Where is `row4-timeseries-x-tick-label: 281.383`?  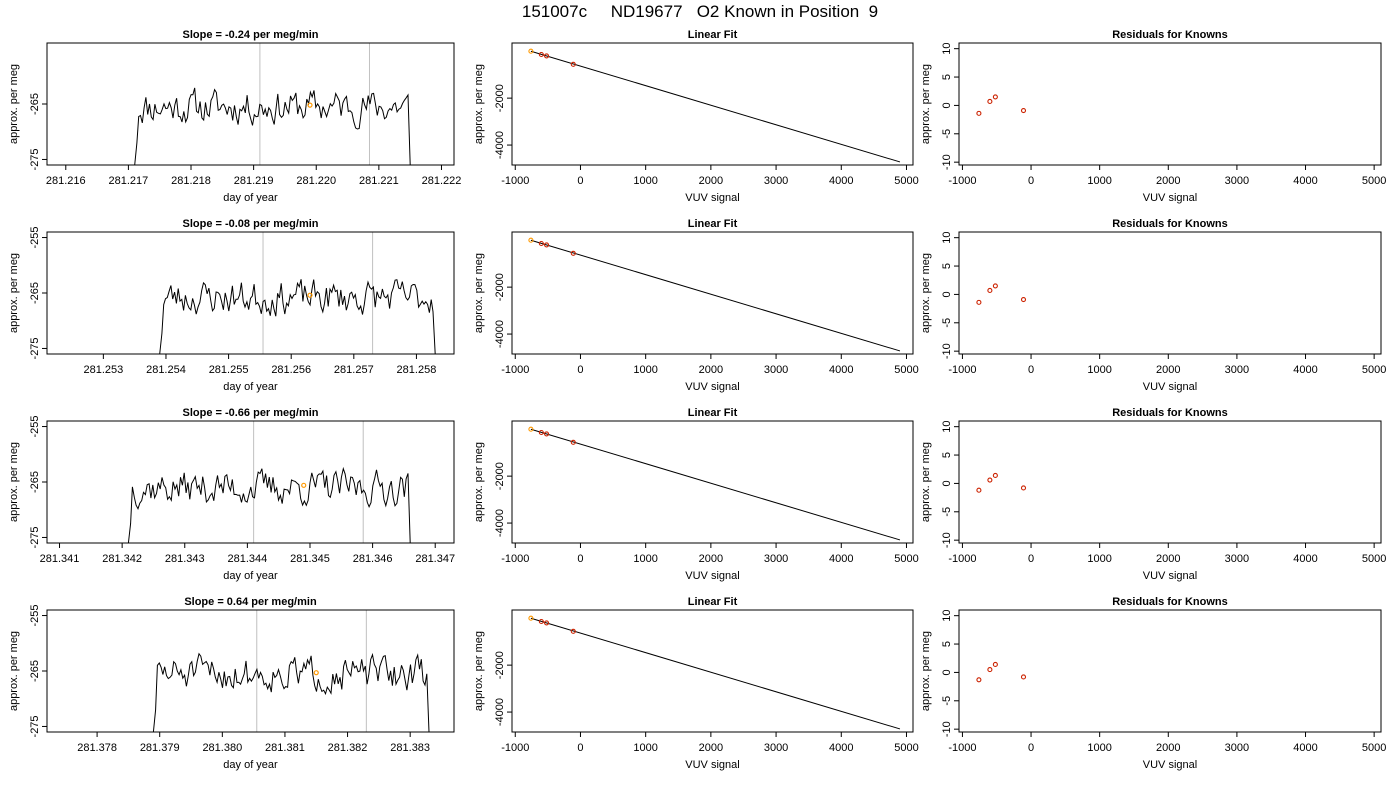
row4-timeseries-x-tick-label: 281.383 is located at coordinates (410, 748).